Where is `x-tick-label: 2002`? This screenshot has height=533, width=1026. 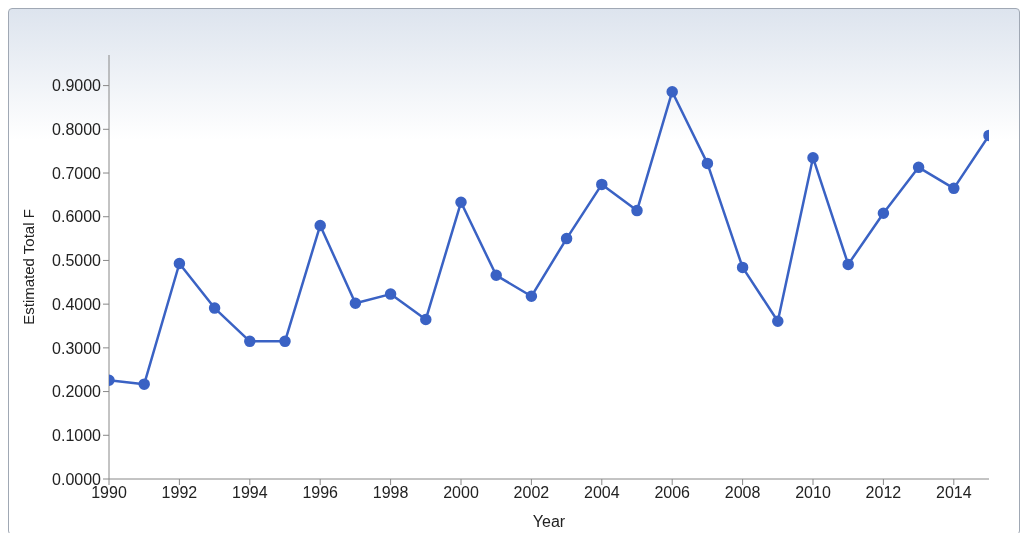
x-tick-label: 2002 is located at coordinates (531, 493).